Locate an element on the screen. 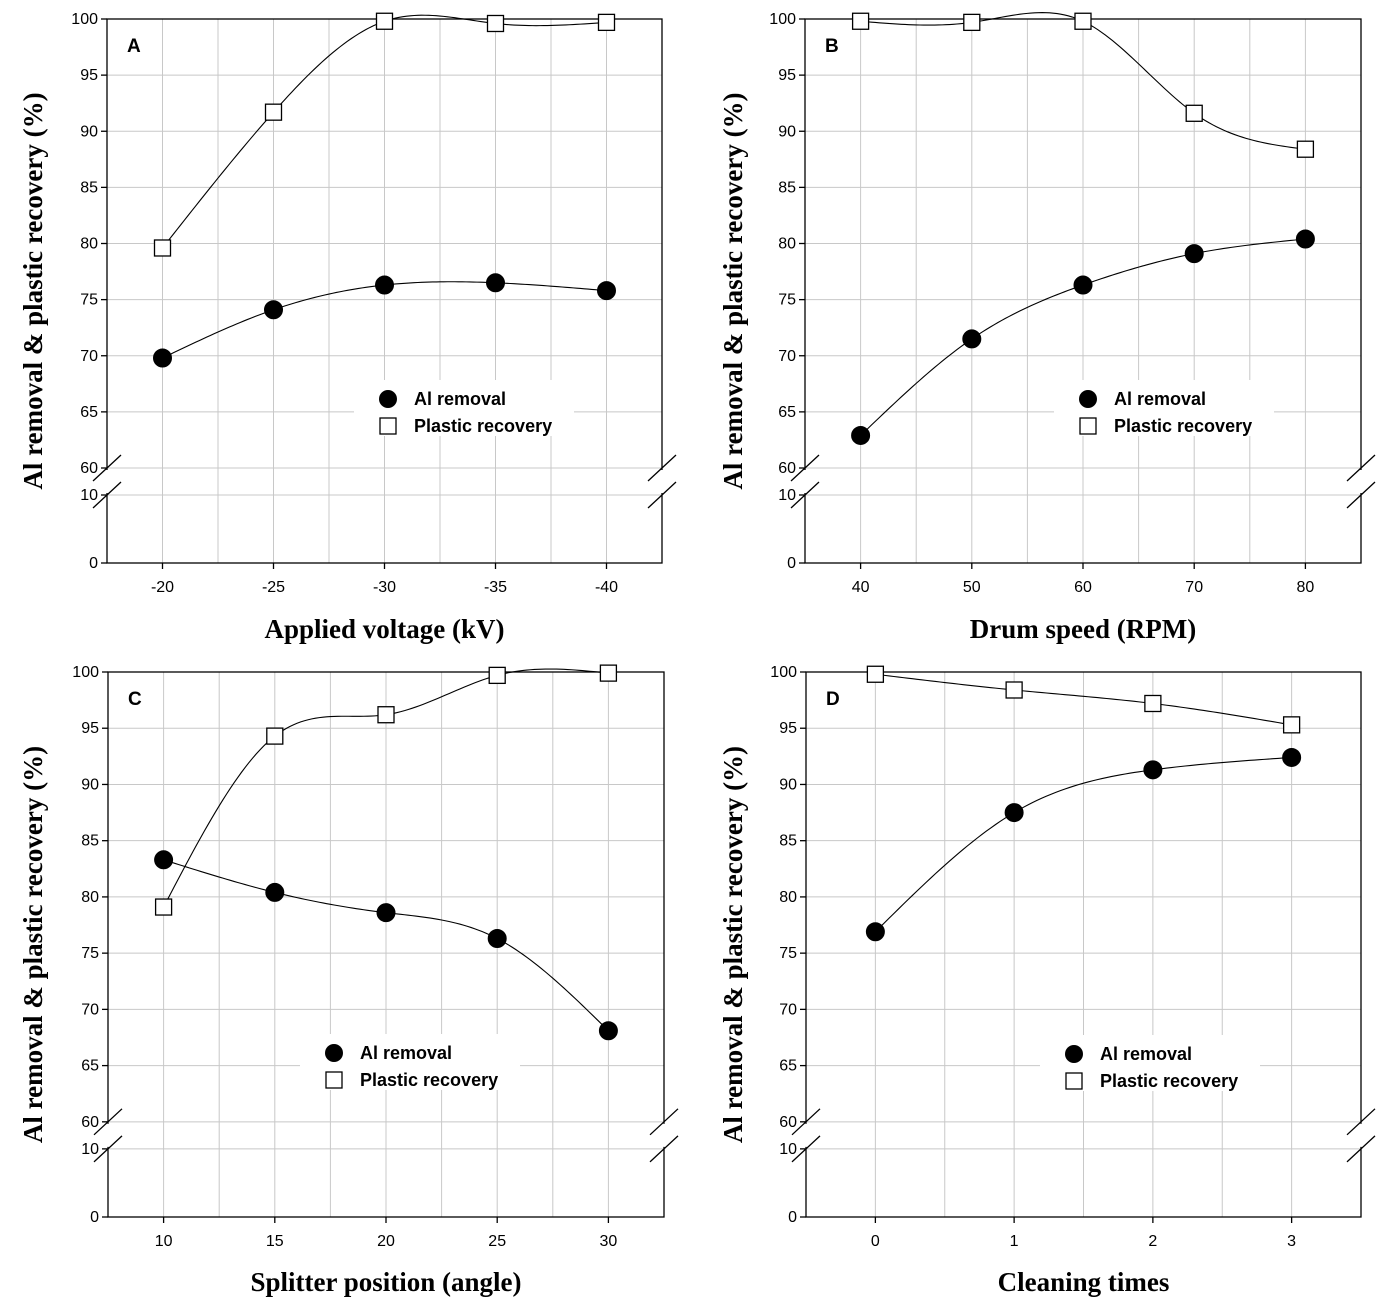 The width and height of the screenshot is (1388, 1310). panel-letter: A is located at coordinates (134, 46).